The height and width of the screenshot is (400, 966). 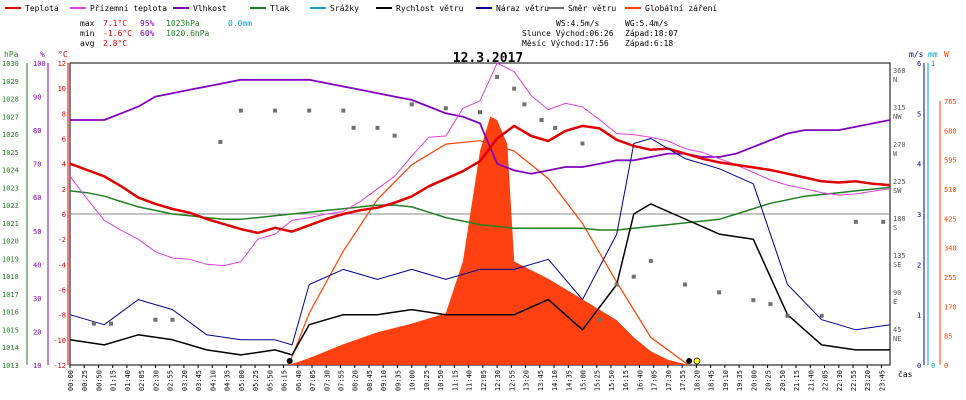 I want to click on legend-item-2: Vlhkost, so click(x=200, y=8).